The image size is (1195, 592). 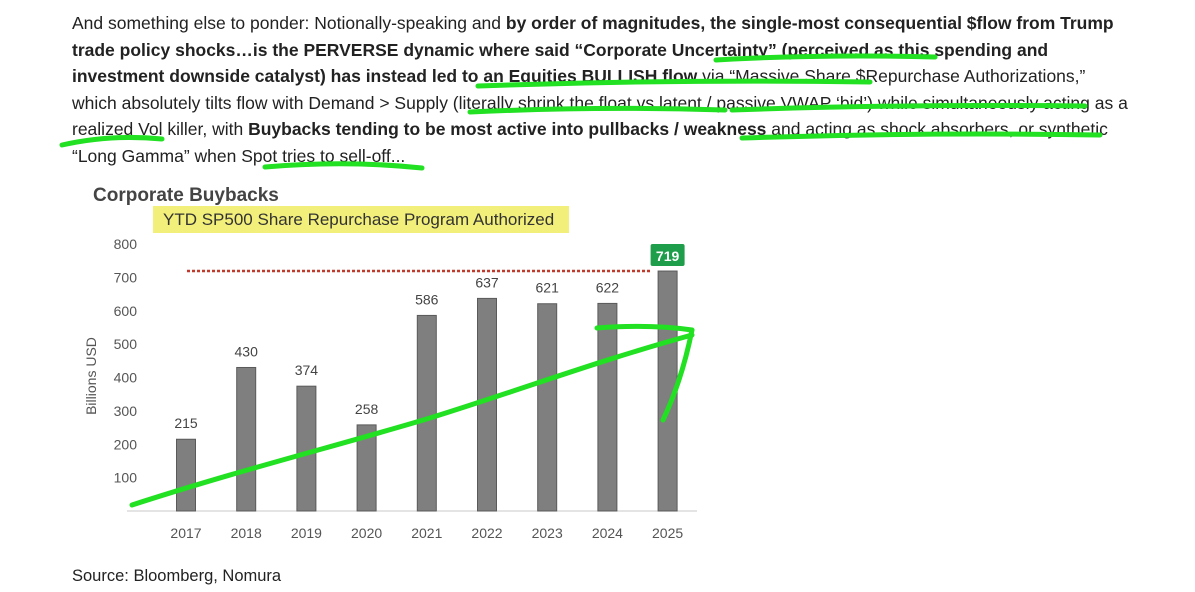 I want to click on data-label-2023: 621, so click(x=548, y=288).